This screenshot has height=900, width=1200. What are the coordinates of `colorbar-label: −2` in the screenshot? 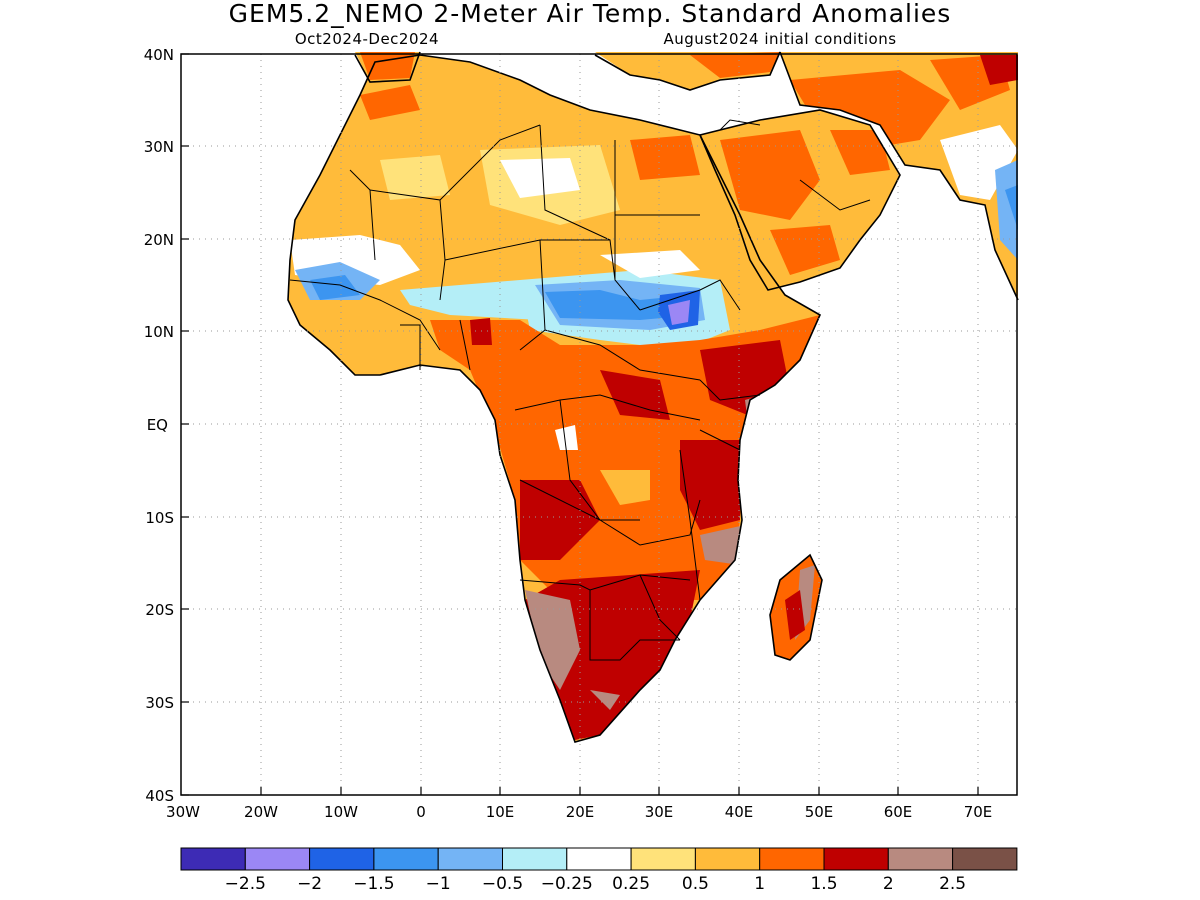 It's located at (309, 884).